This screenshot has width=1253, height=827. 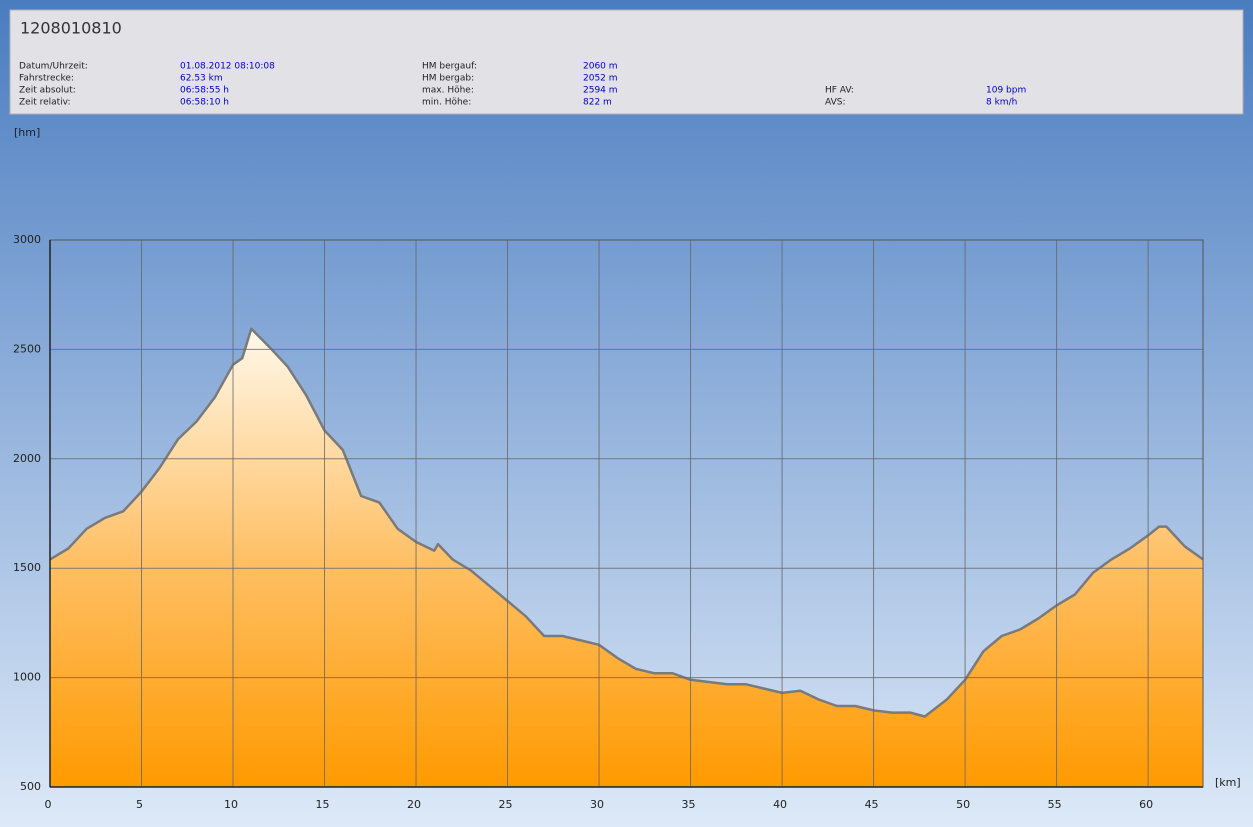 I want to click on info-panel, so click(x=626, y=62).